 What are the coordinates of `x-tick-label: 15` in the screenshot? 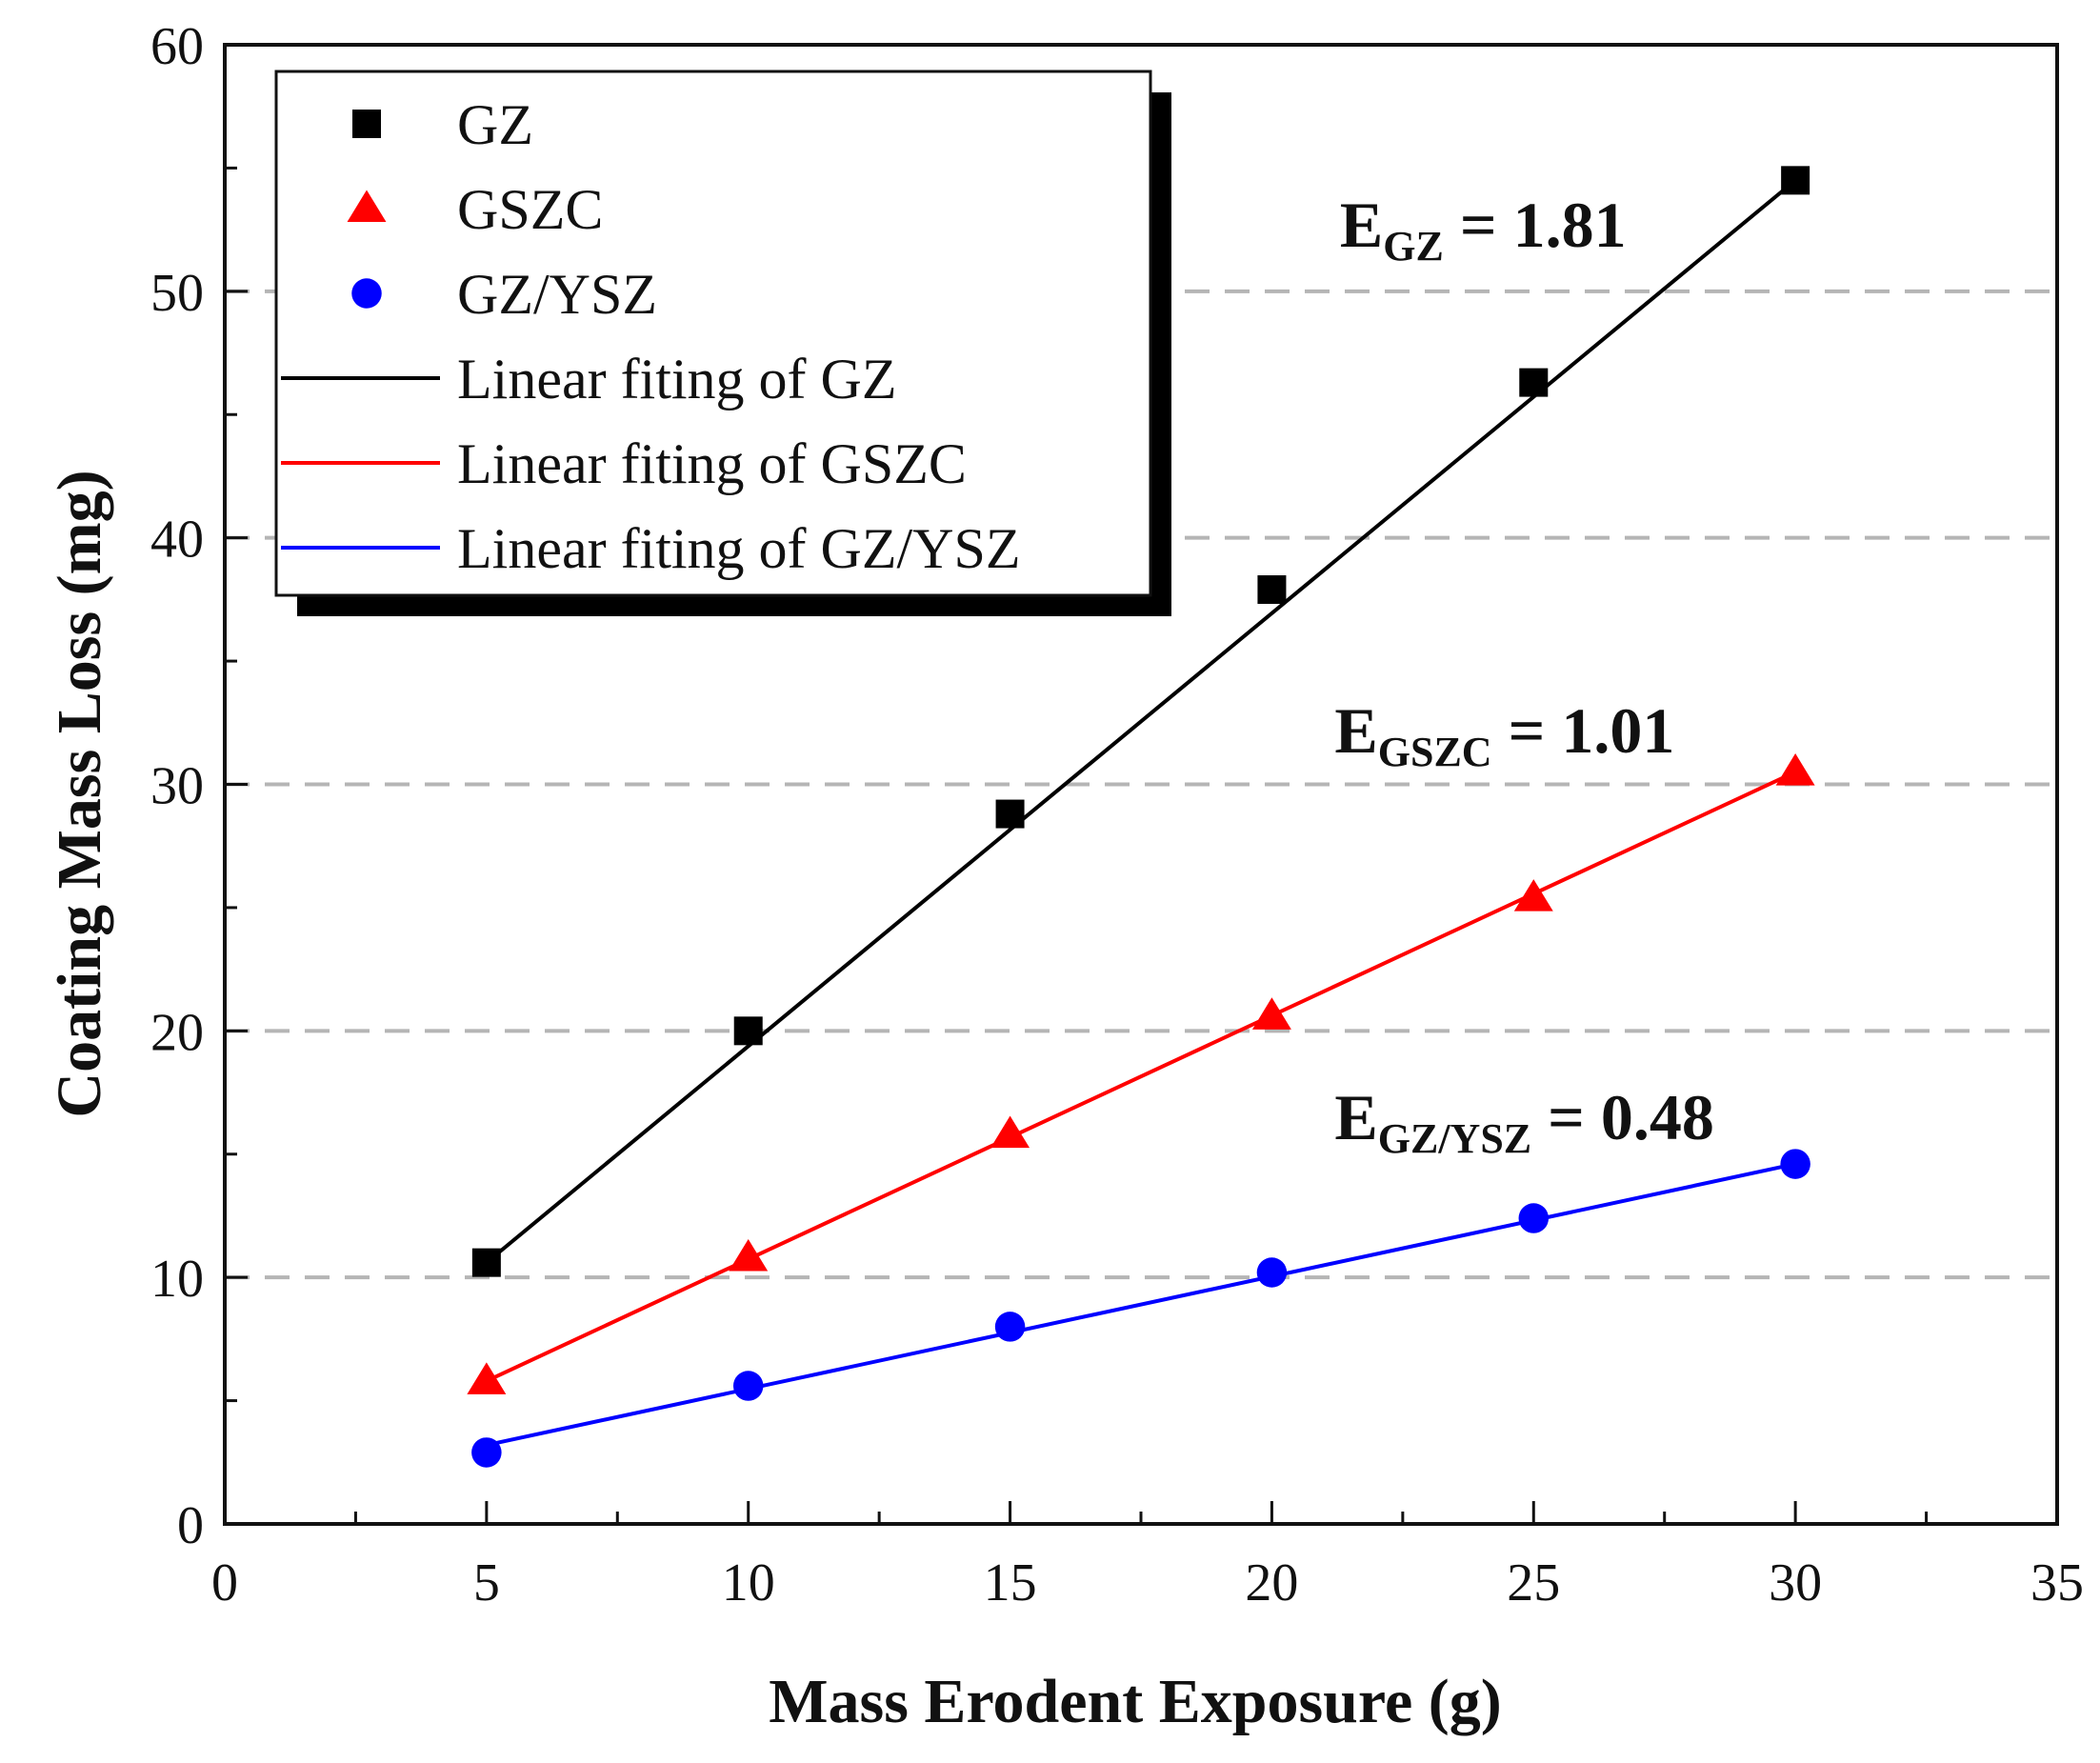 It's located at (1010, 1583).